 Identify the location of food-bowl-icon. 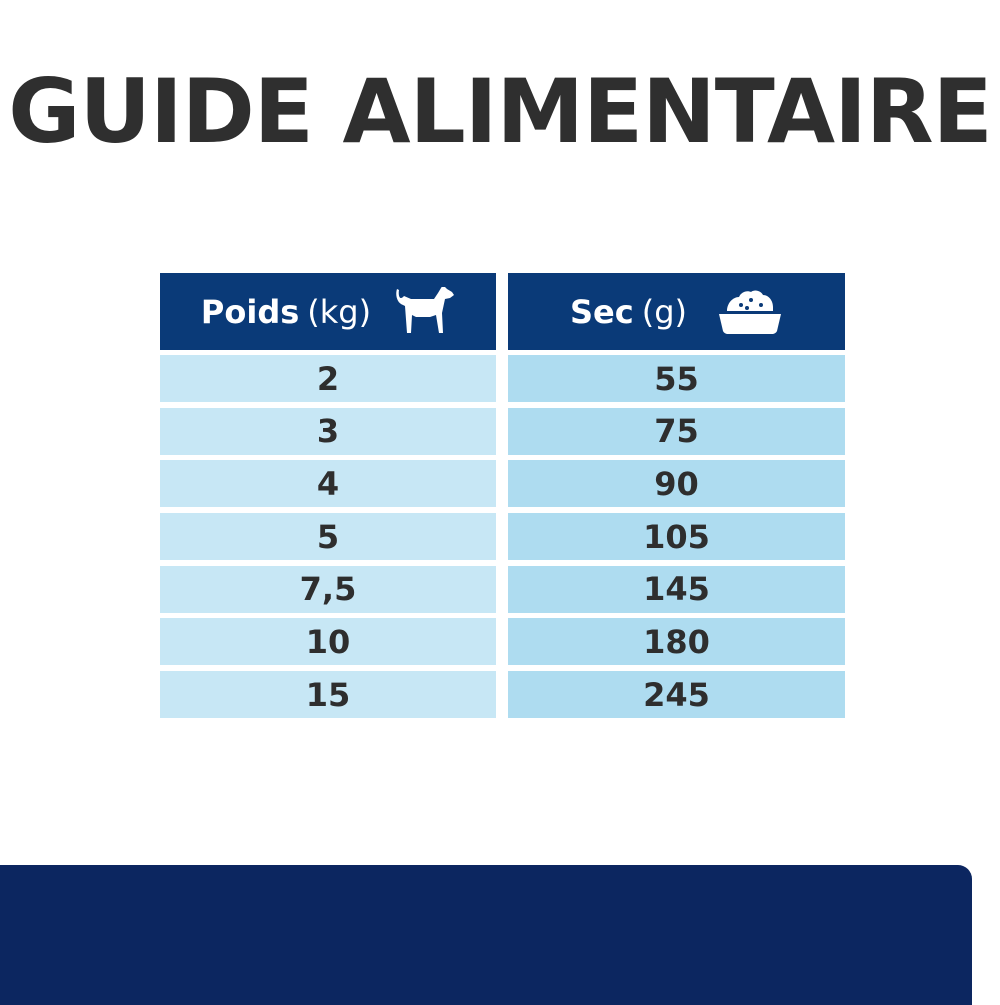
(750, 312).